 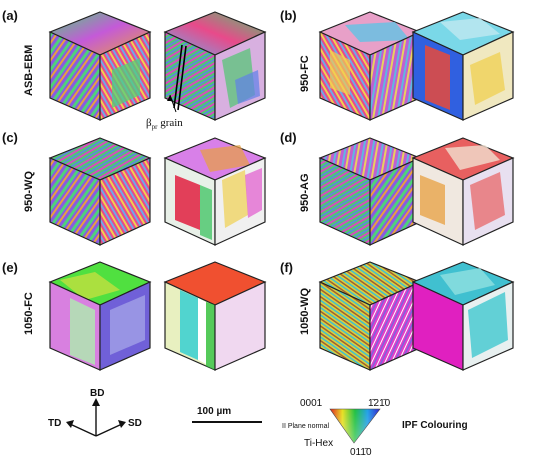 I want to click on panel-c: (c) 950-WQ, so click(x=134, y=188).